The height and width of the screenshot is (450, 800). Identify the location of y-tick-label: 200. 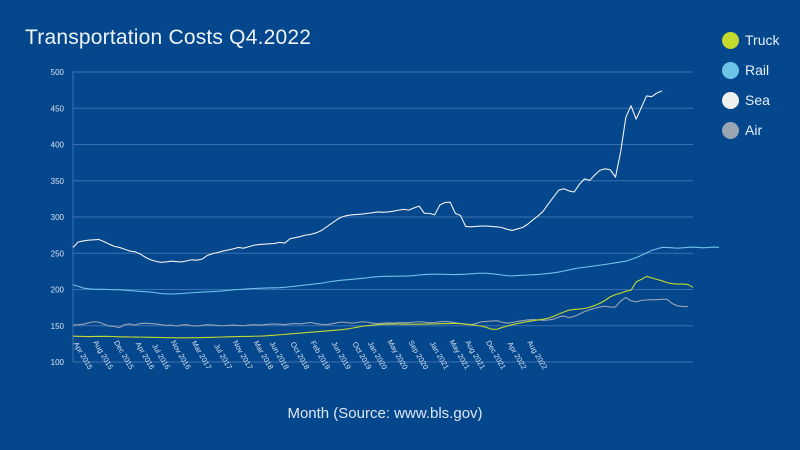
(58, 290).